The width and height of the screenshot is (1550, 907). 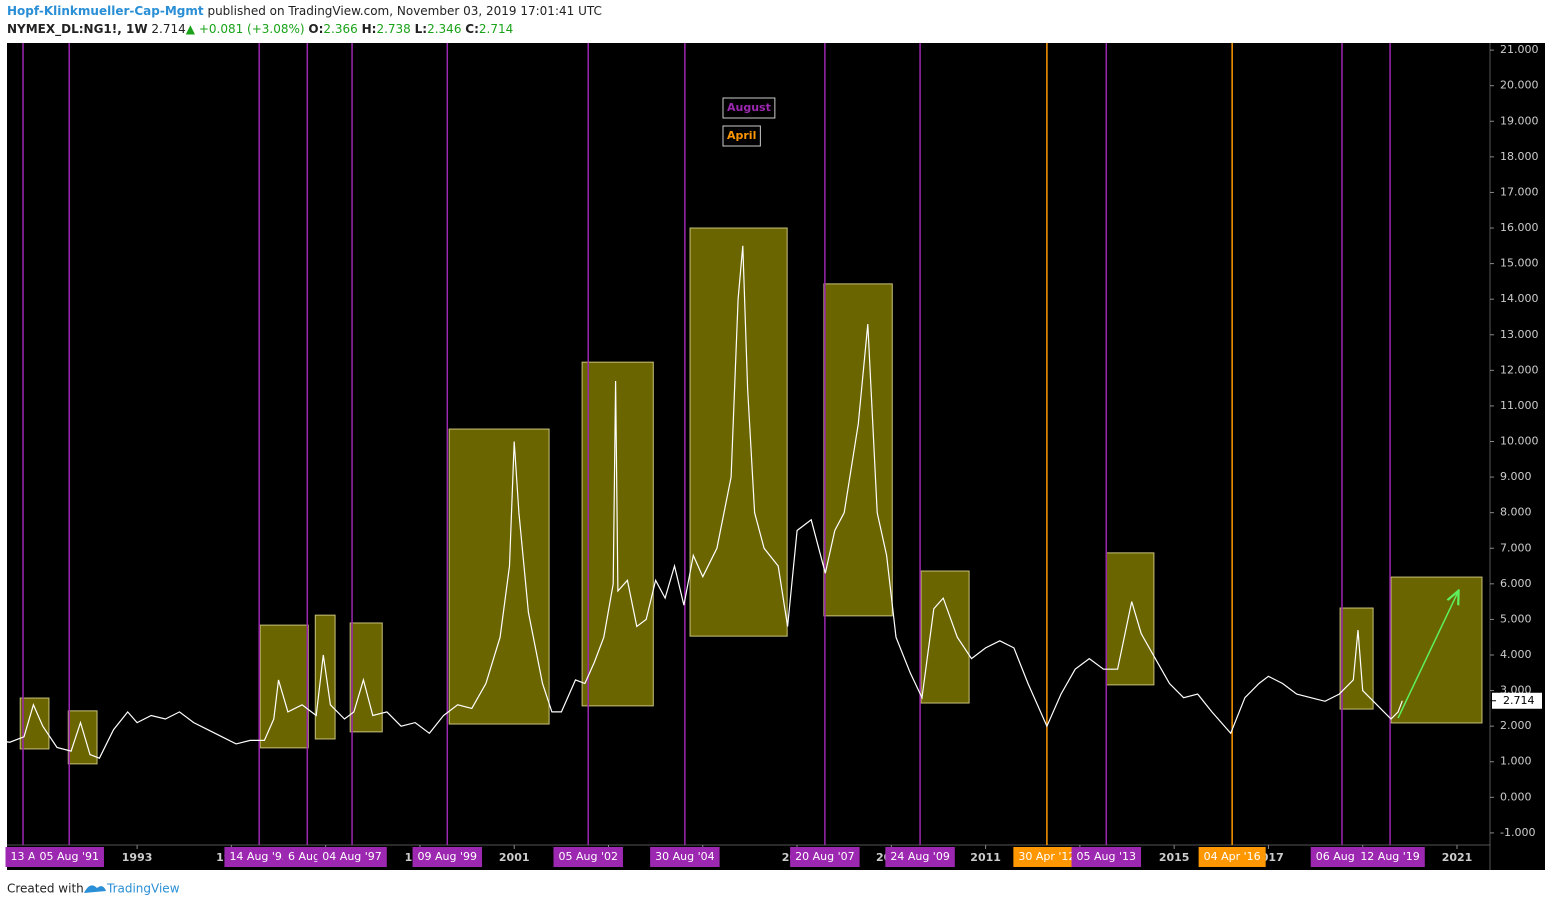 What do you see at coordinates (77, 29) in the screenshot?
I see `symbol: NYMEX_DL:NG1!, 1W` at bounding box center [77, 29].